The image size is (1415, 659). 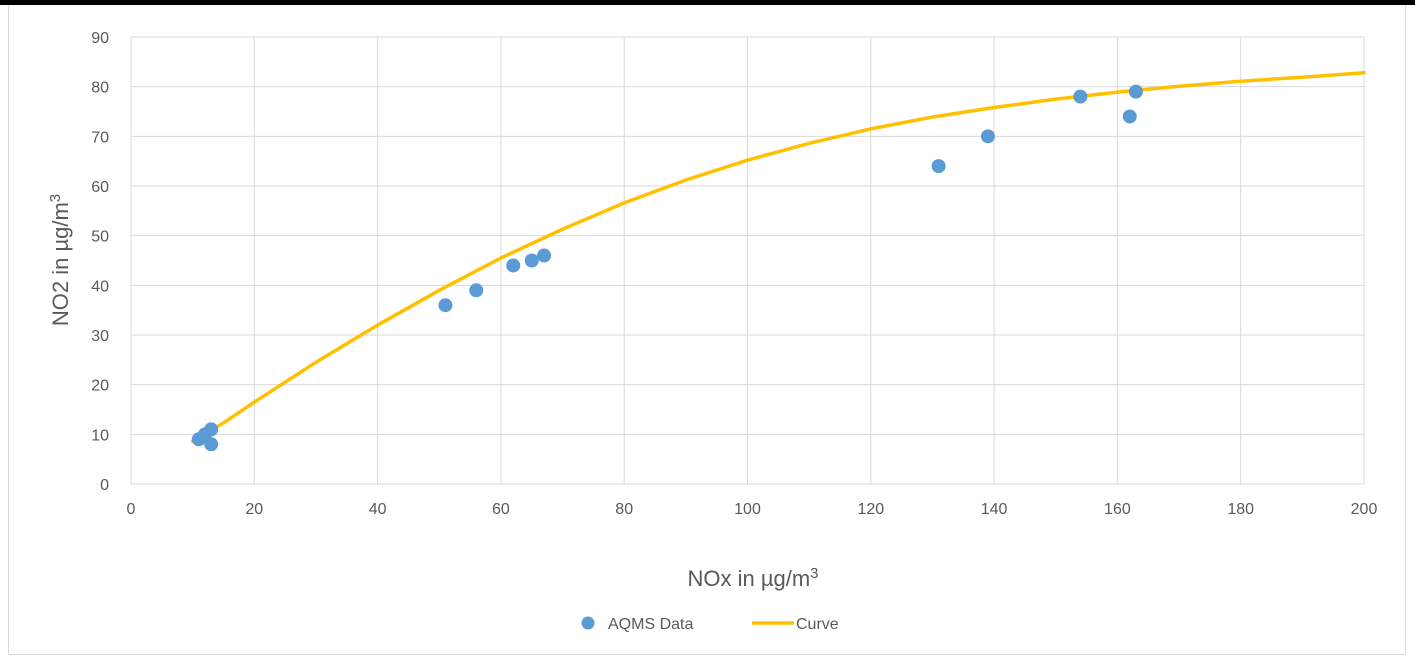 What do you see at coordinates (100, 386) in the screenshot?
I see `y-tick-label: 20` at bounding box center [100, 386].